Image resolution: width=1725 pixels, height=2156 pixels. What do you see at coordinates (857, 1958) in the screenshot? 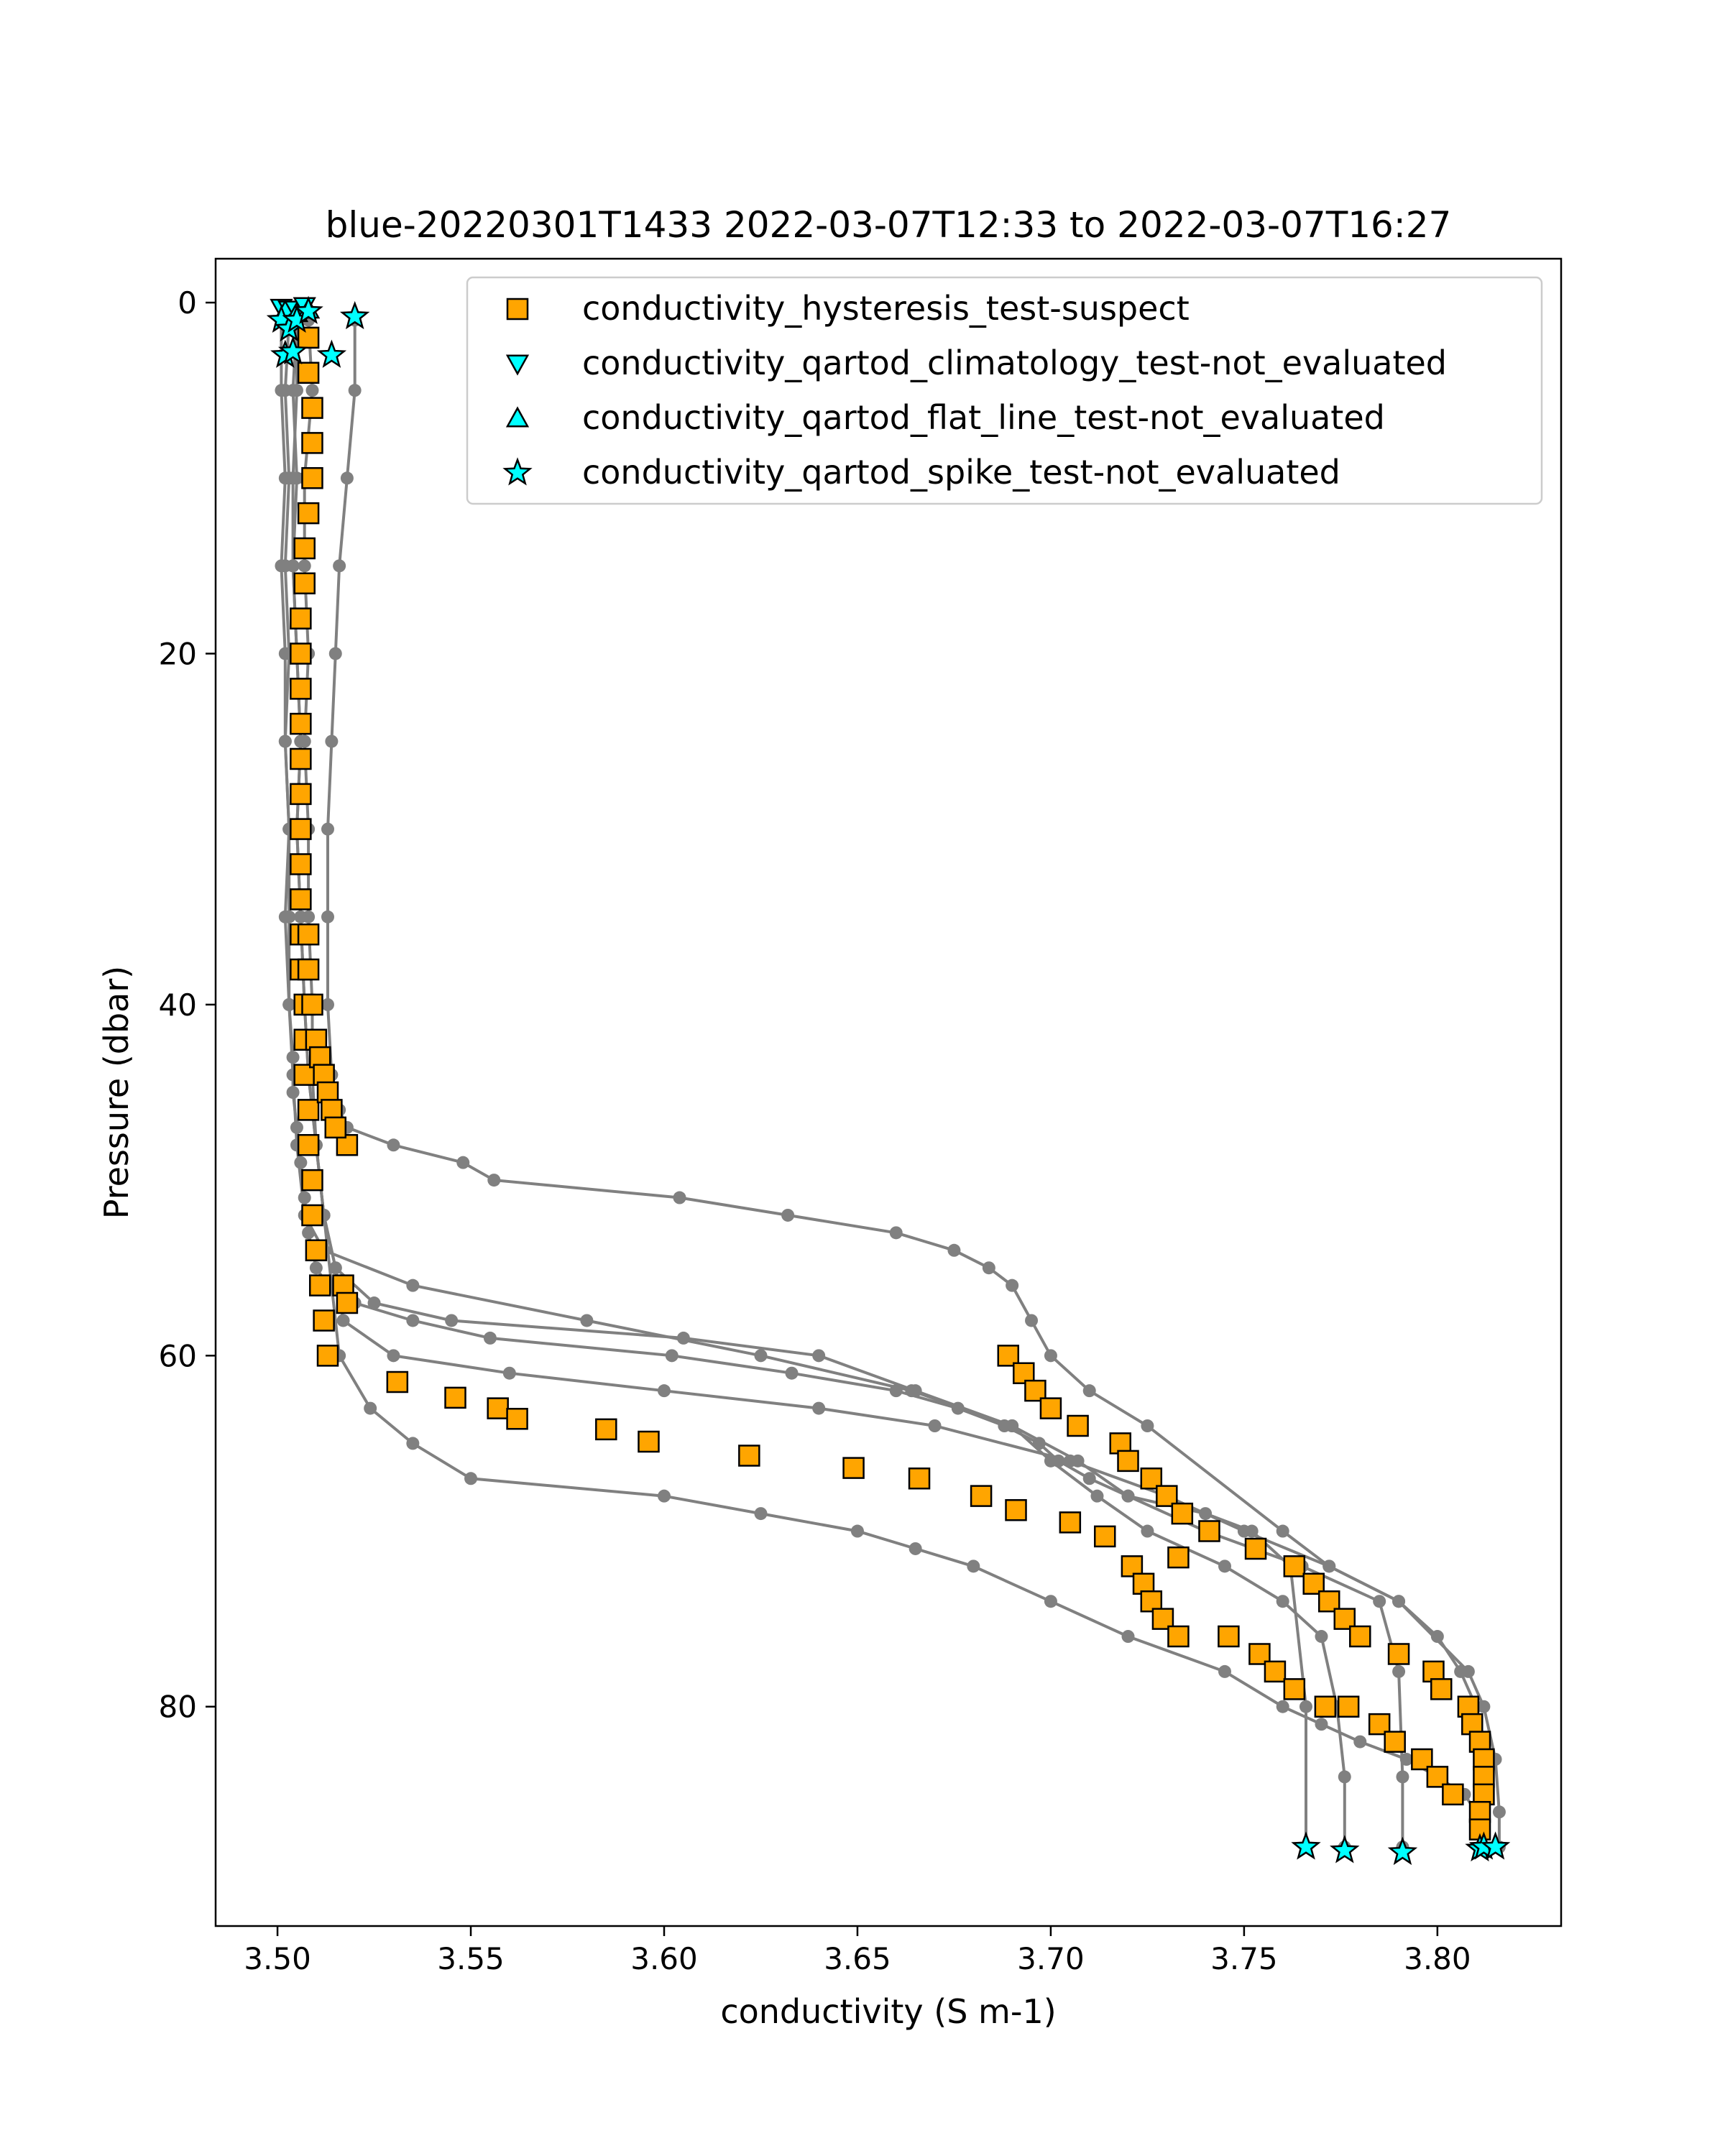
I see `x-tick-label: 3.65` at bounding box center [857, 1958].